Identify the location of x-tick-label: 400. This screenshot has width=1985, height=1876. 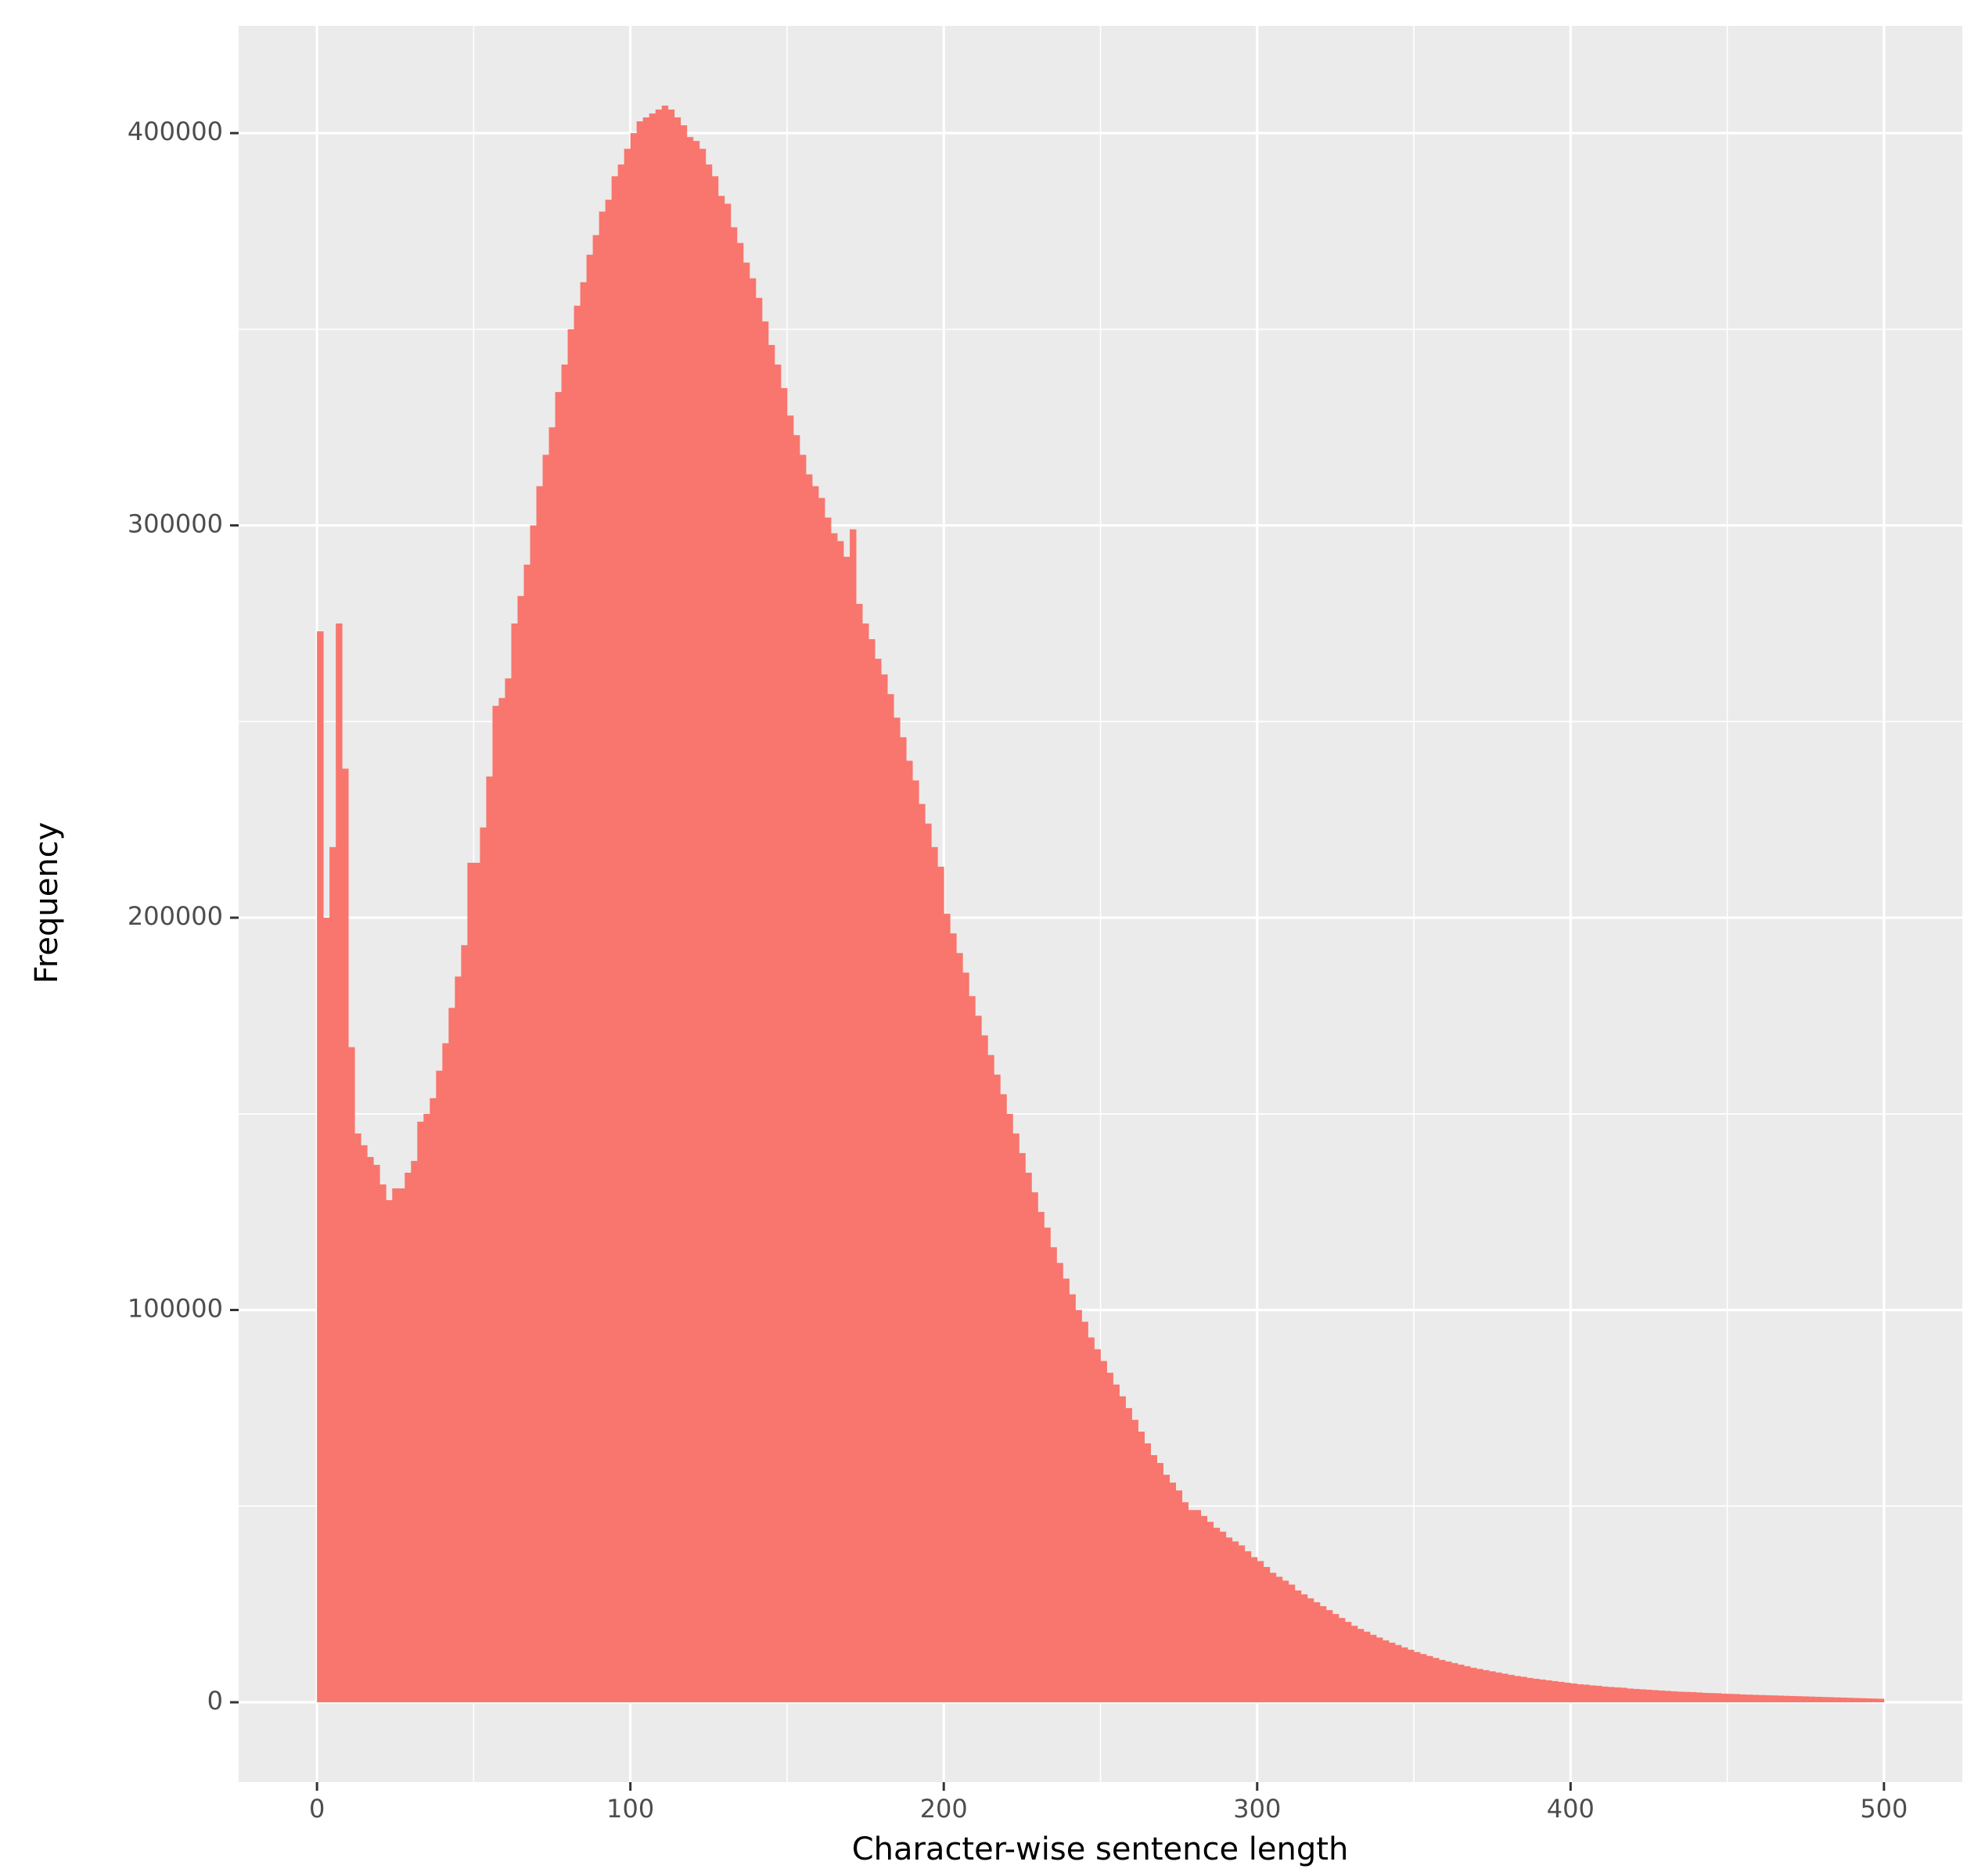
(1571, 1809).